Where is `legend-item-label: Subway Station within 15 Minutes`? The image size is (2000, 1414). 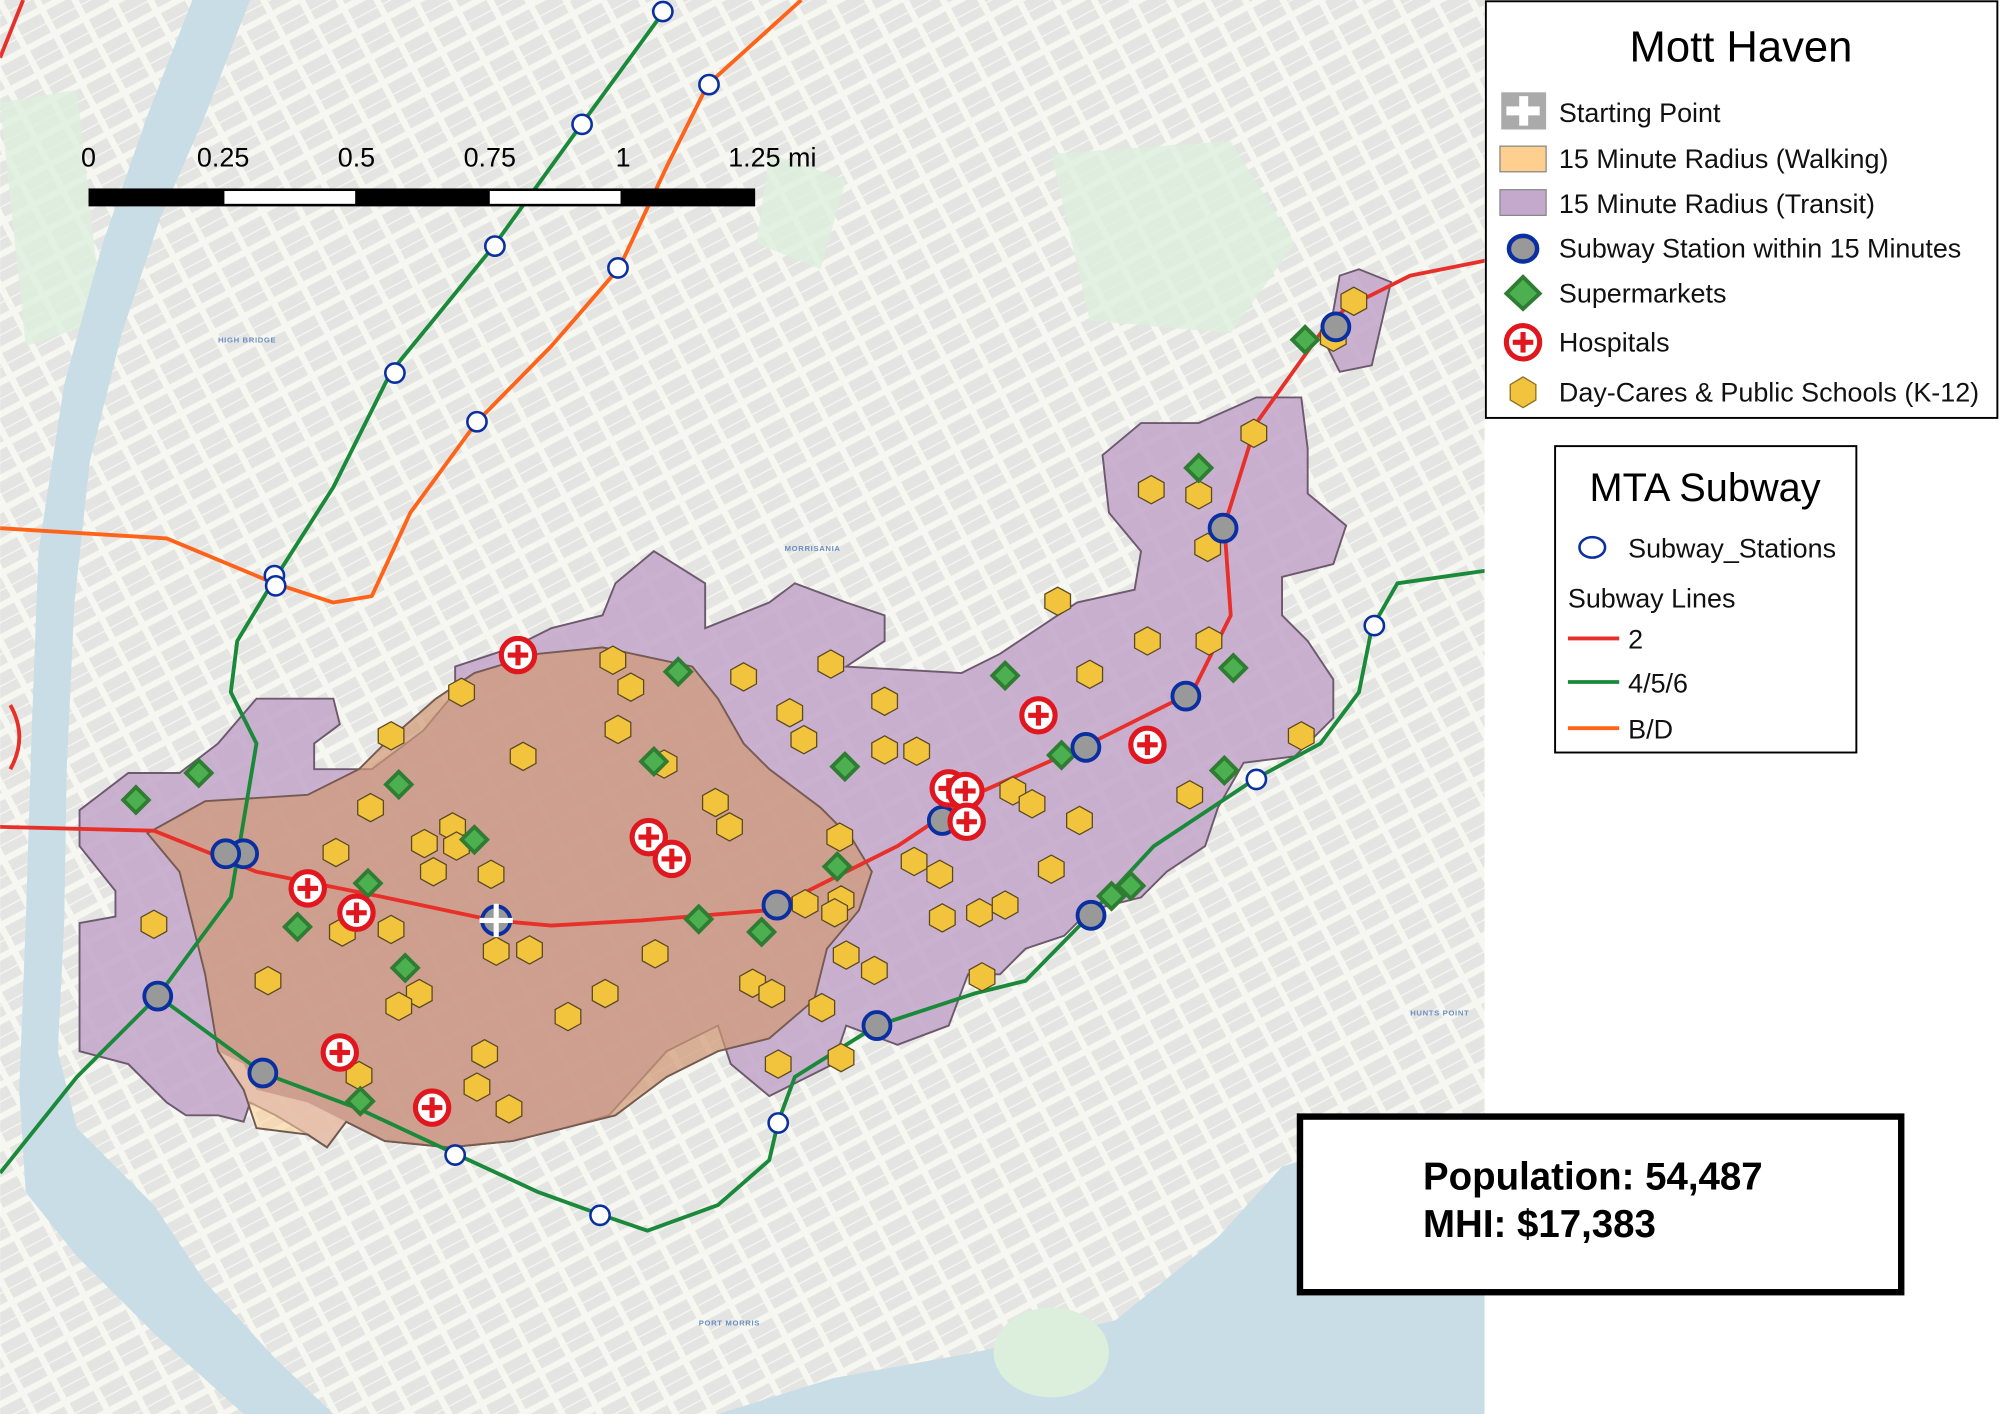
legend-item-label: Subway Station within 15 Minutes is located at coordinates (1760, 249).